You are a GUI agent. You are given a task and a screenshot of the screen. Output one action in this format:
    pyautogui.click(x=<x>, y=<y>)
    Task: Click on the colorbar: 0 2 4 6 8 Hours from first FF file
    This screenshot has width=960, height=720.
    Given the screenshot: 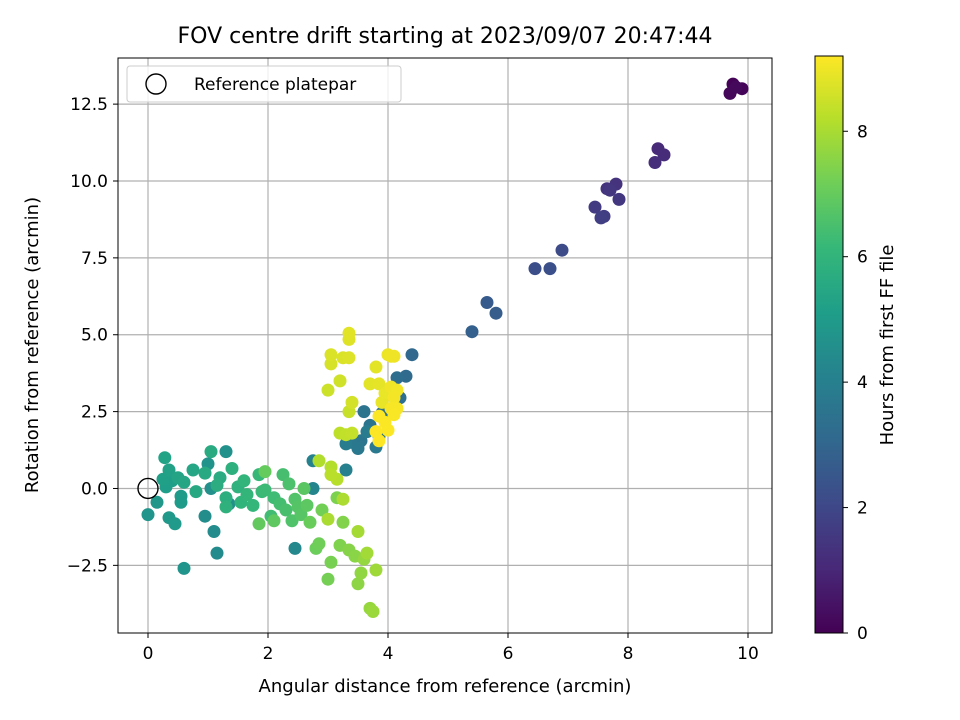 What is the action you would take?
    pyautogui.click(x=856, y=349)
    